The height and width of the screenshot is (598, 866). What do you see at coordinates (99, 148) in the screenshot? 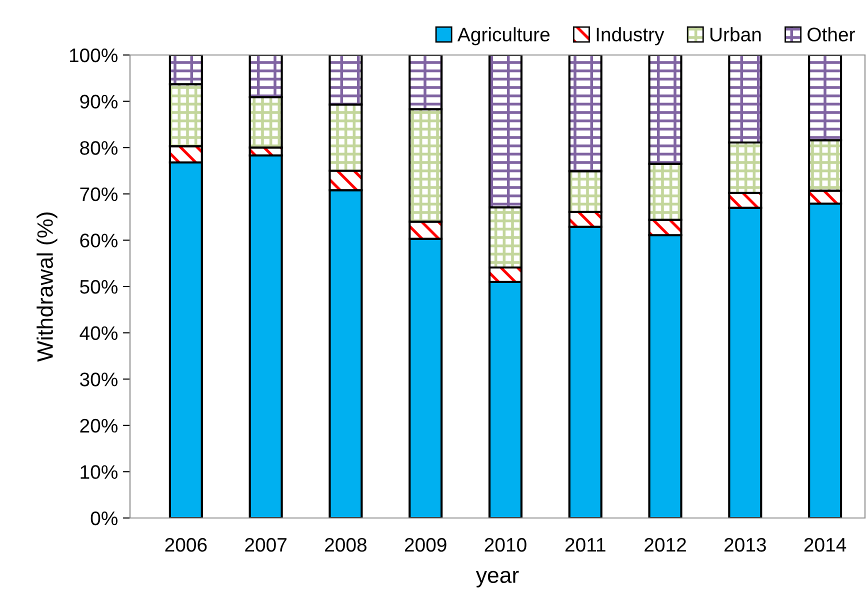
I see `y-tick-label: 80%` at bounding box center [99, 148].